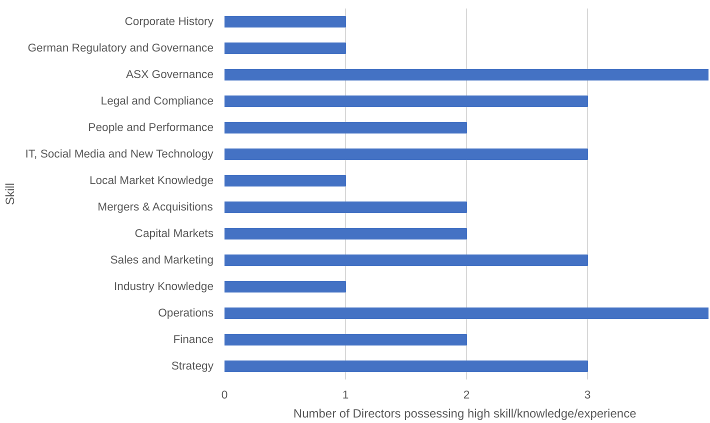 The width and height of the screenshot is (710, 423). I want to click on x-tick-label: 1, so click(345, 396).